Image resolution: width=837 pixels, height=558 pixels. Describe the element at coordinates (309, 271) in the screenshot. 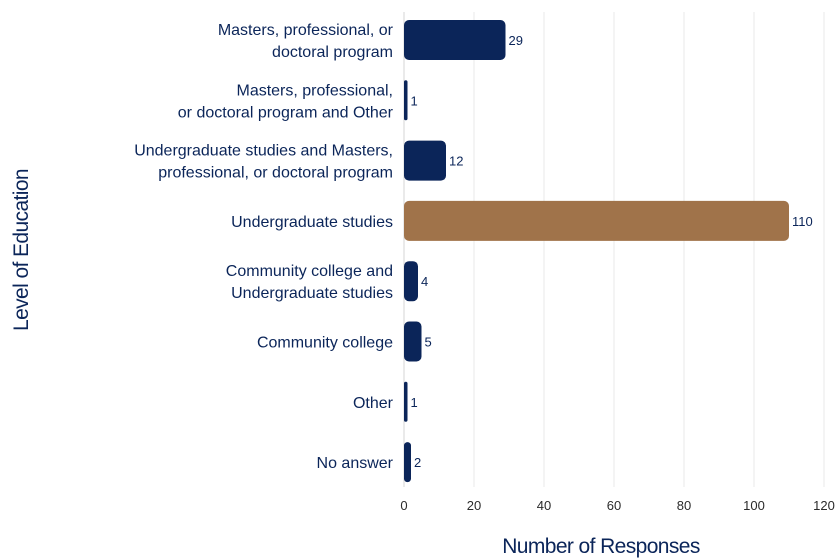

I see `category-label-line: Community college and` at that location.